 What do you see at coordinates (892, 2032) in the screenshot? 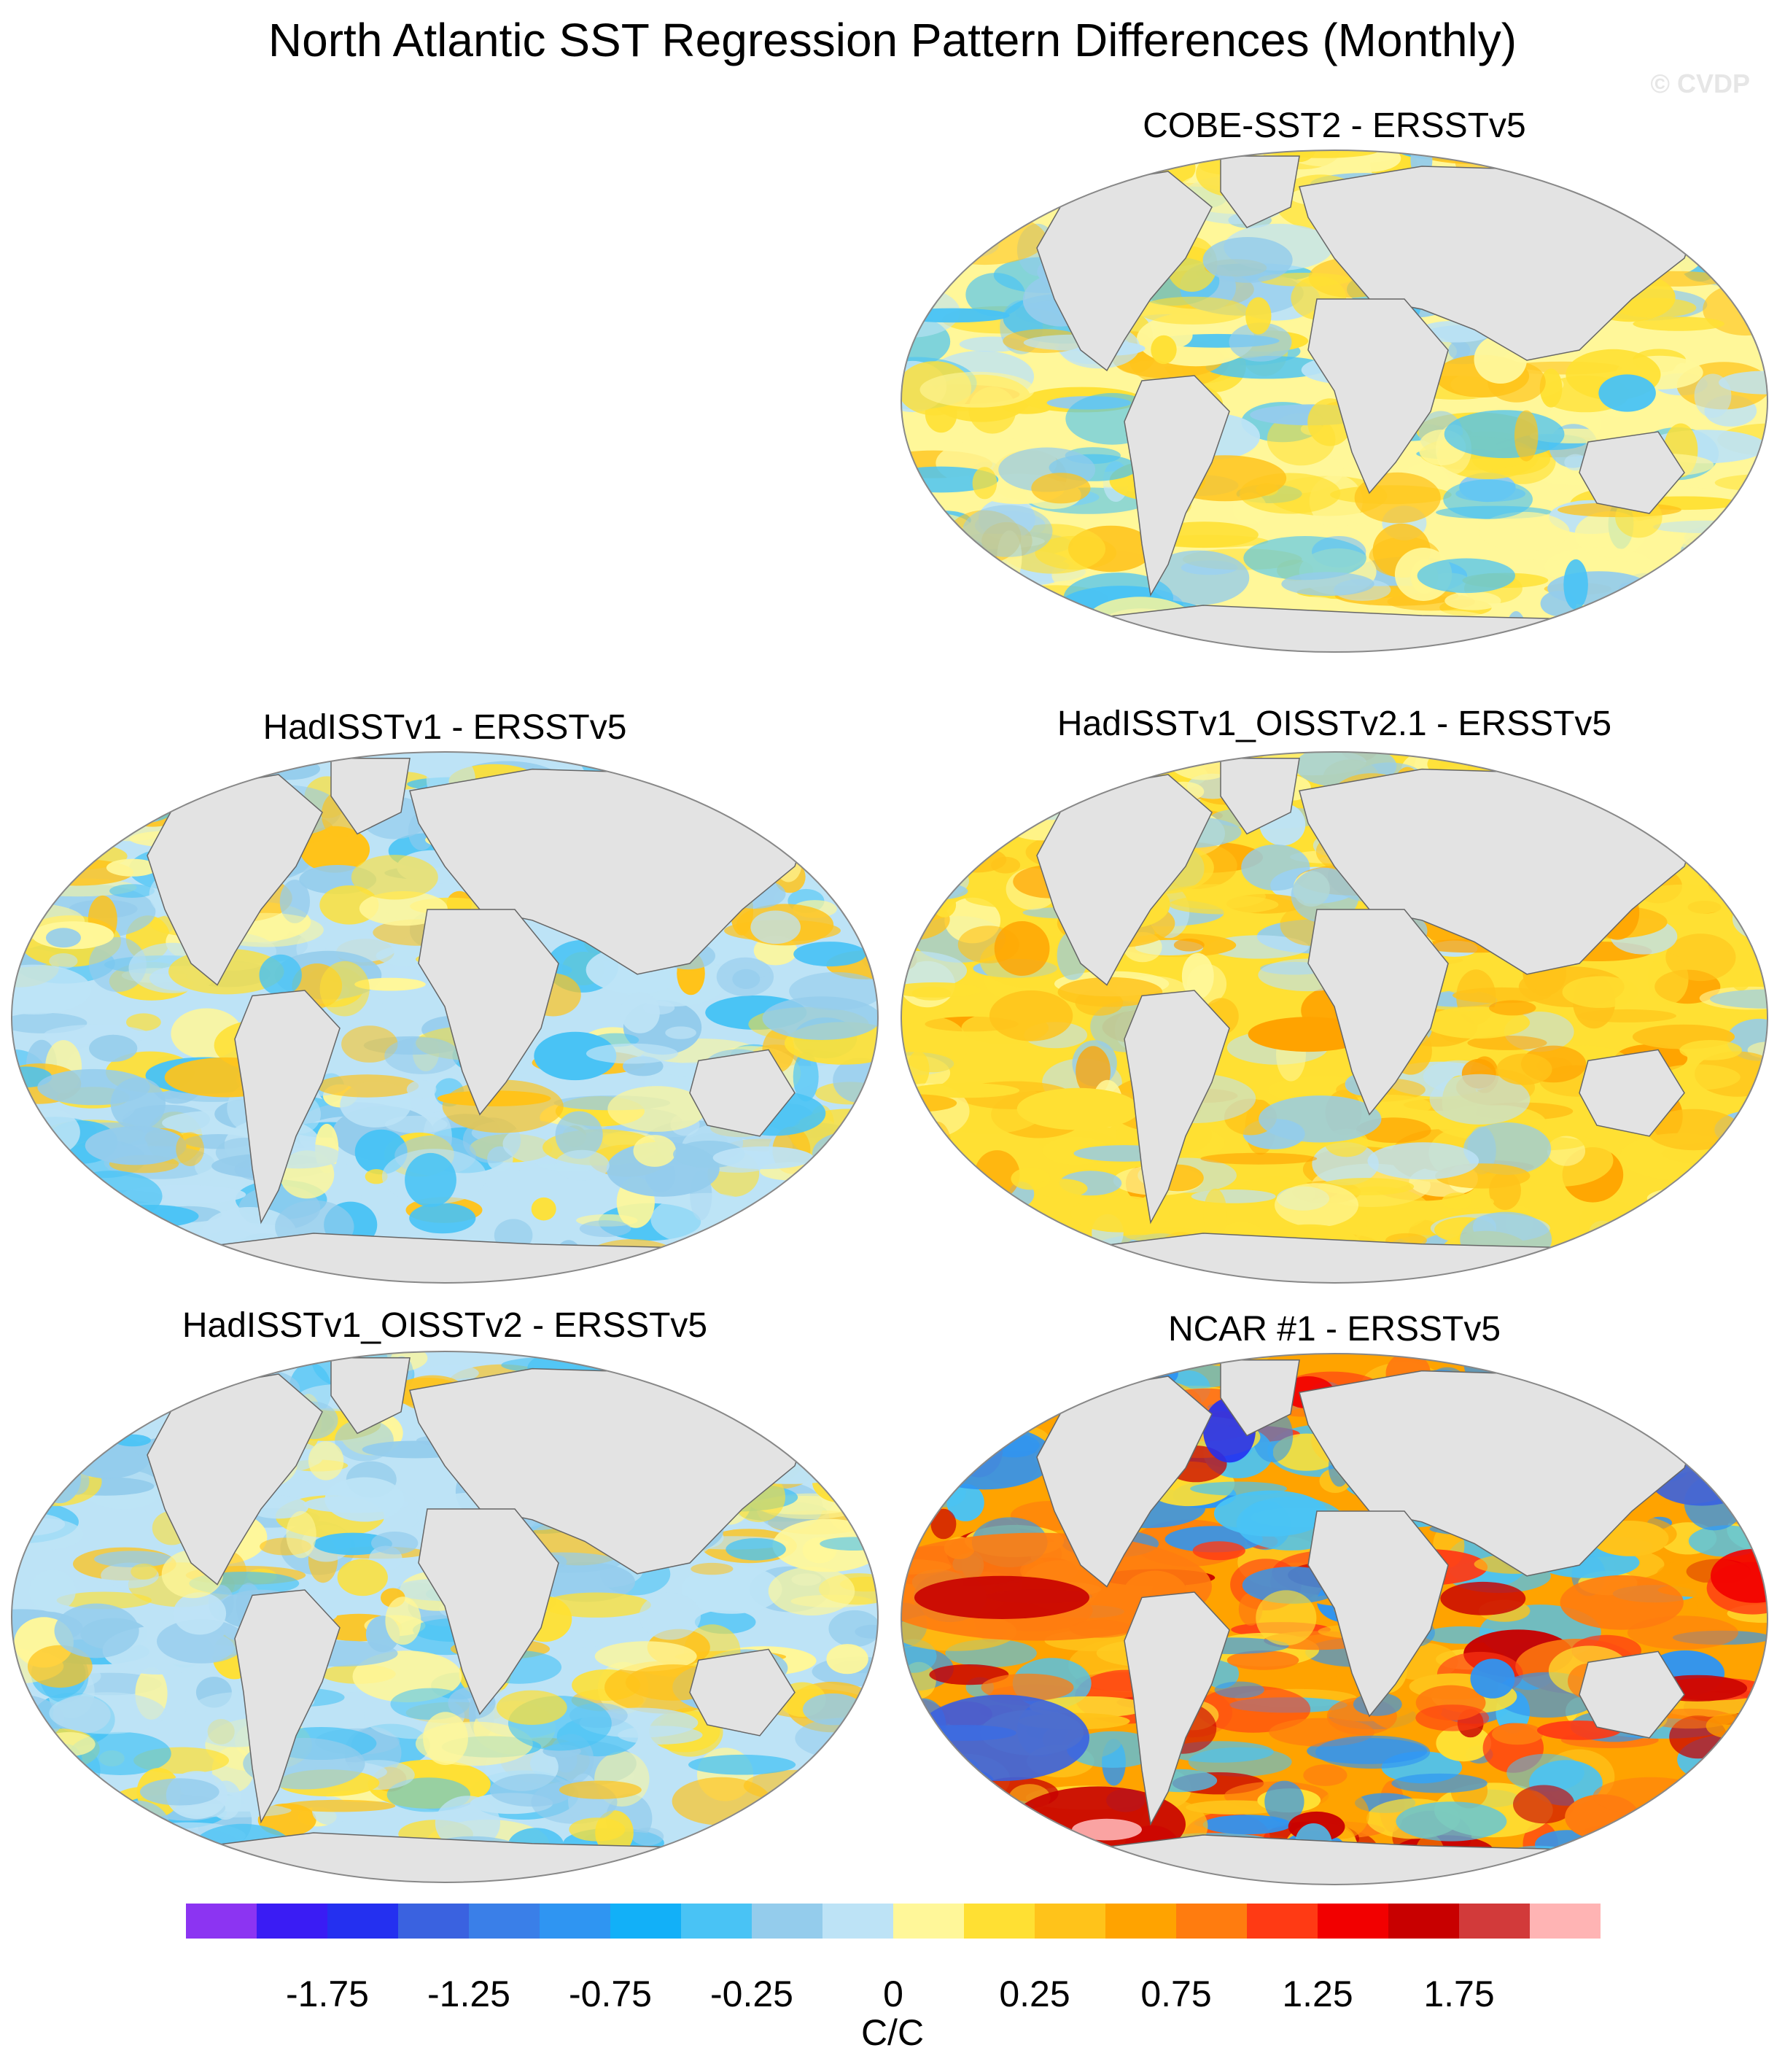
I see `colorbar-units: C/C` at bounding box center [892, 2032].